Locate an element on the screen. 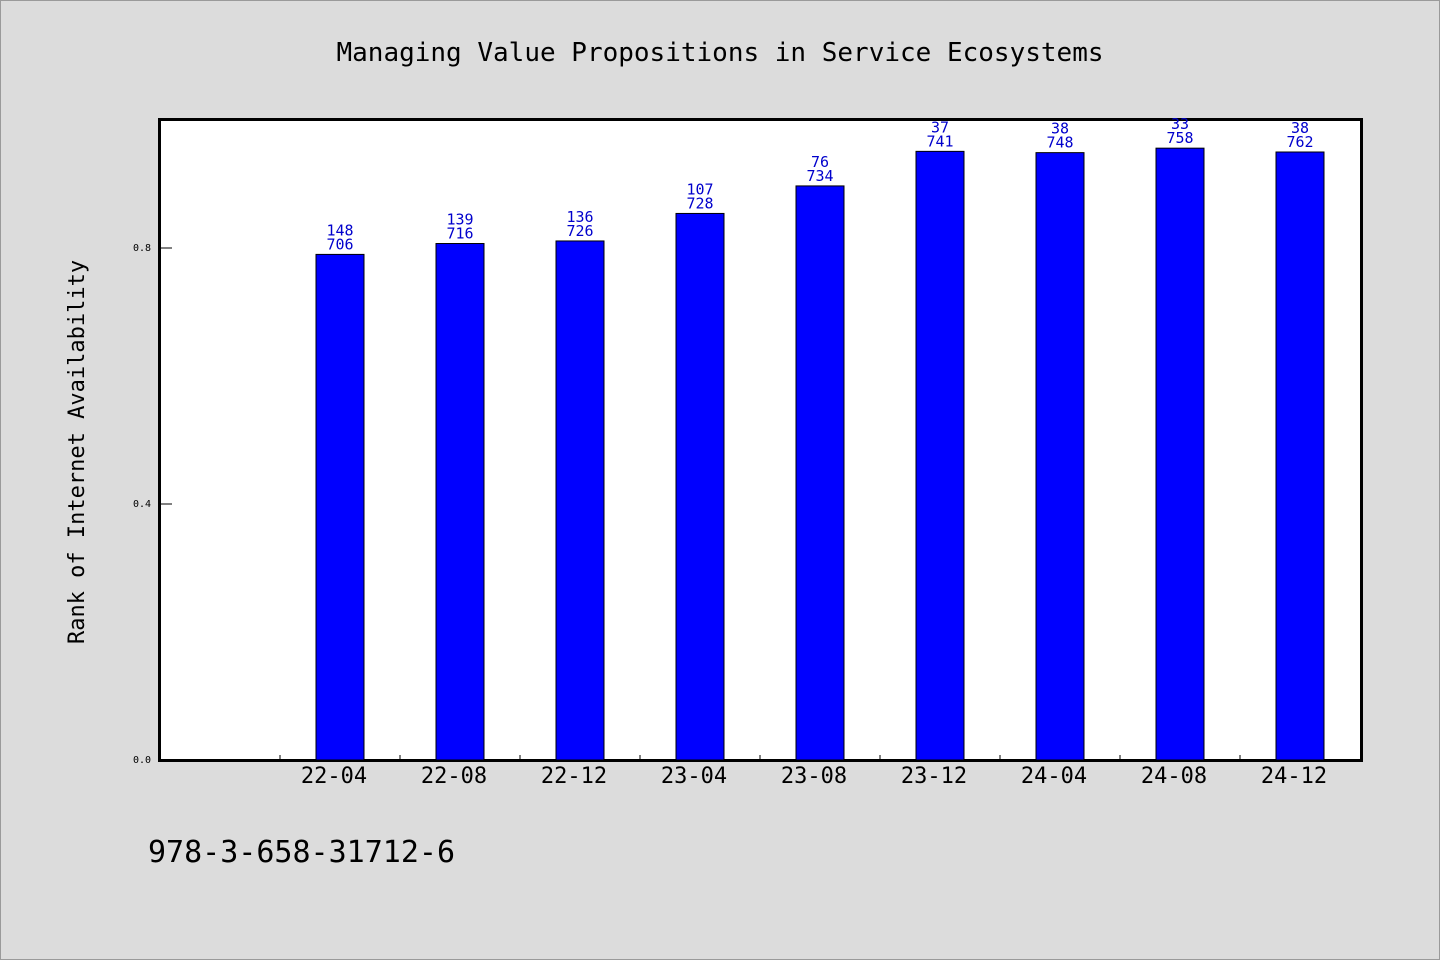 Image resolution: width=1440 pixels, height=960 pixels. bar-label-top: 76 is located at coordinates (820, 162).